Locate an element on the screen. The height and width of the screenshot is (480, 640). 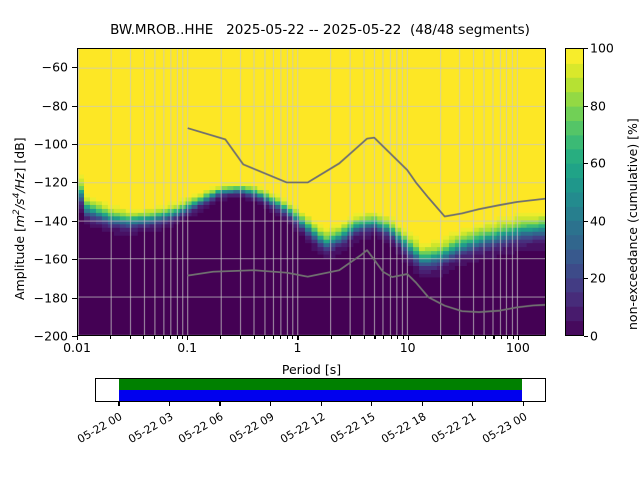
coverage-timeline is located at coordinates (320, 390).